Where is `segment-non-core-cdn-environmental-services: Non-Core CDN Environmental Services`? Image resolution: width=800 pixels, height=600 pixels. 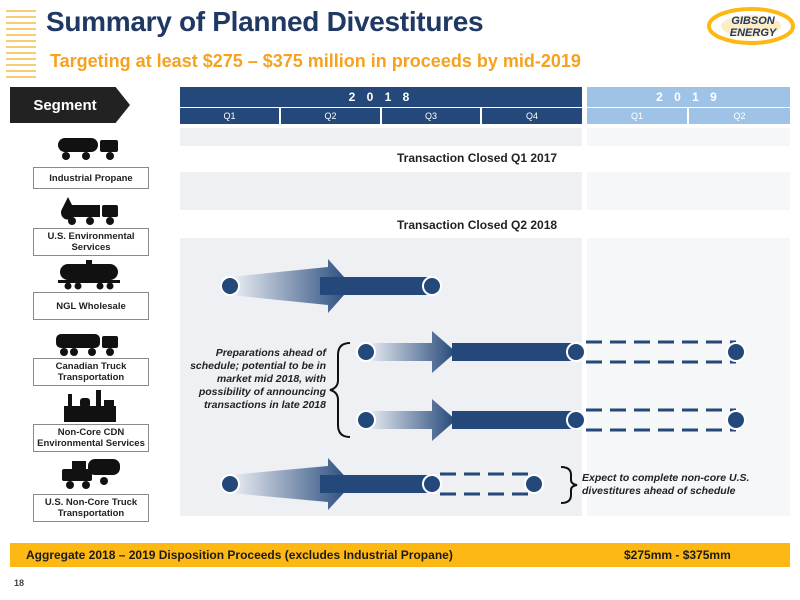
segment-non-core-cdn-environmental-services: Non-Core CDN Environmental Services is located at coordinates (91, 438).